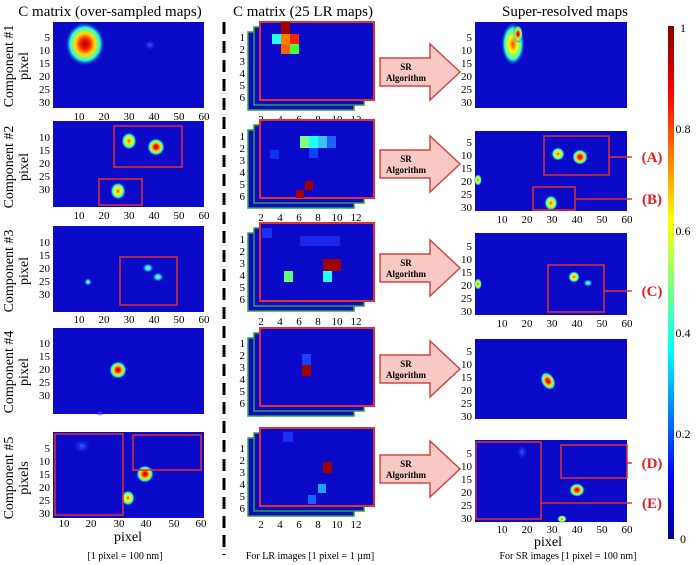 Image resolution: width=700 pixels, height=565 pixels. Describe the element at coordinates (9, 167) in the screenshot. I see `component-label: Component #2` at that location.